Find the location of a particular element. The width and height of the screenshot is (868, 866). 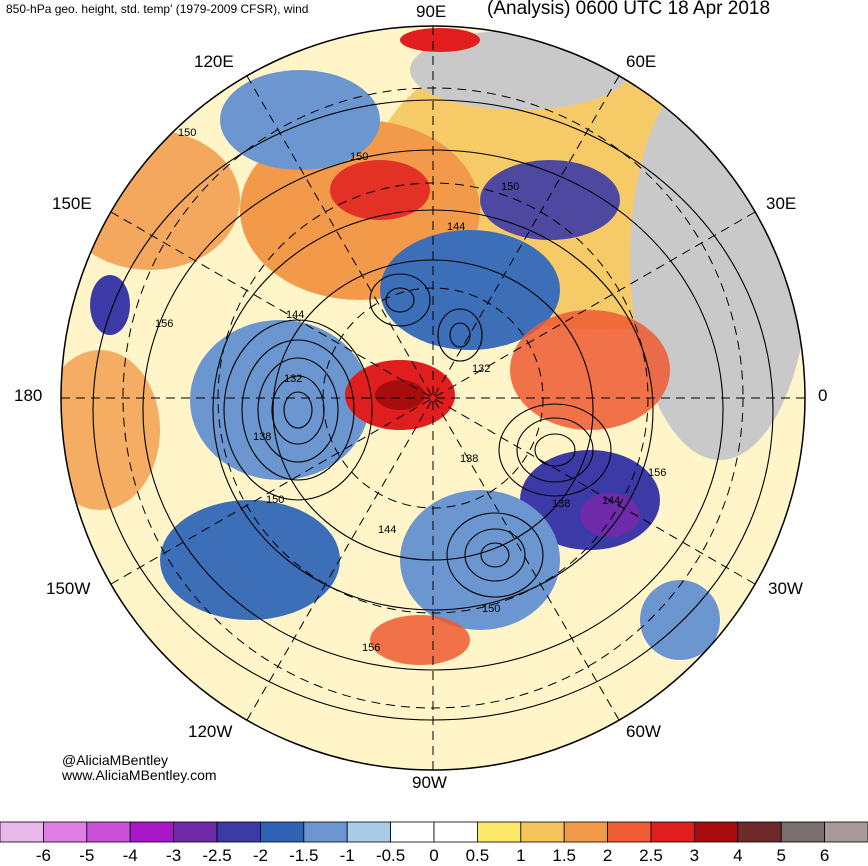

colorbar-tick-label: -4 is located at coordinates (130, 855).